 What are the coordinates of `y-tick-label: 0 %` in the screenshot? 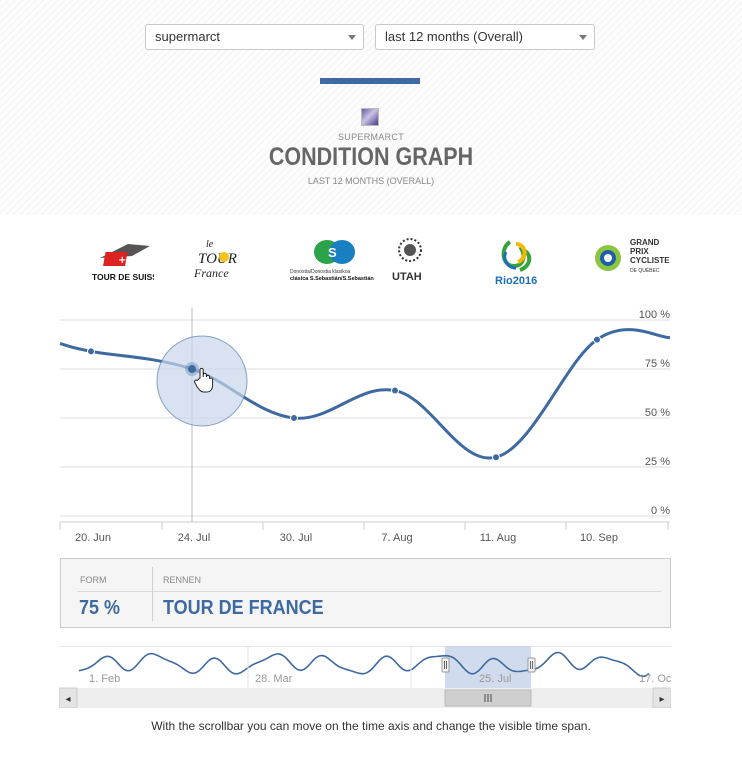 It's located at (660, 511).